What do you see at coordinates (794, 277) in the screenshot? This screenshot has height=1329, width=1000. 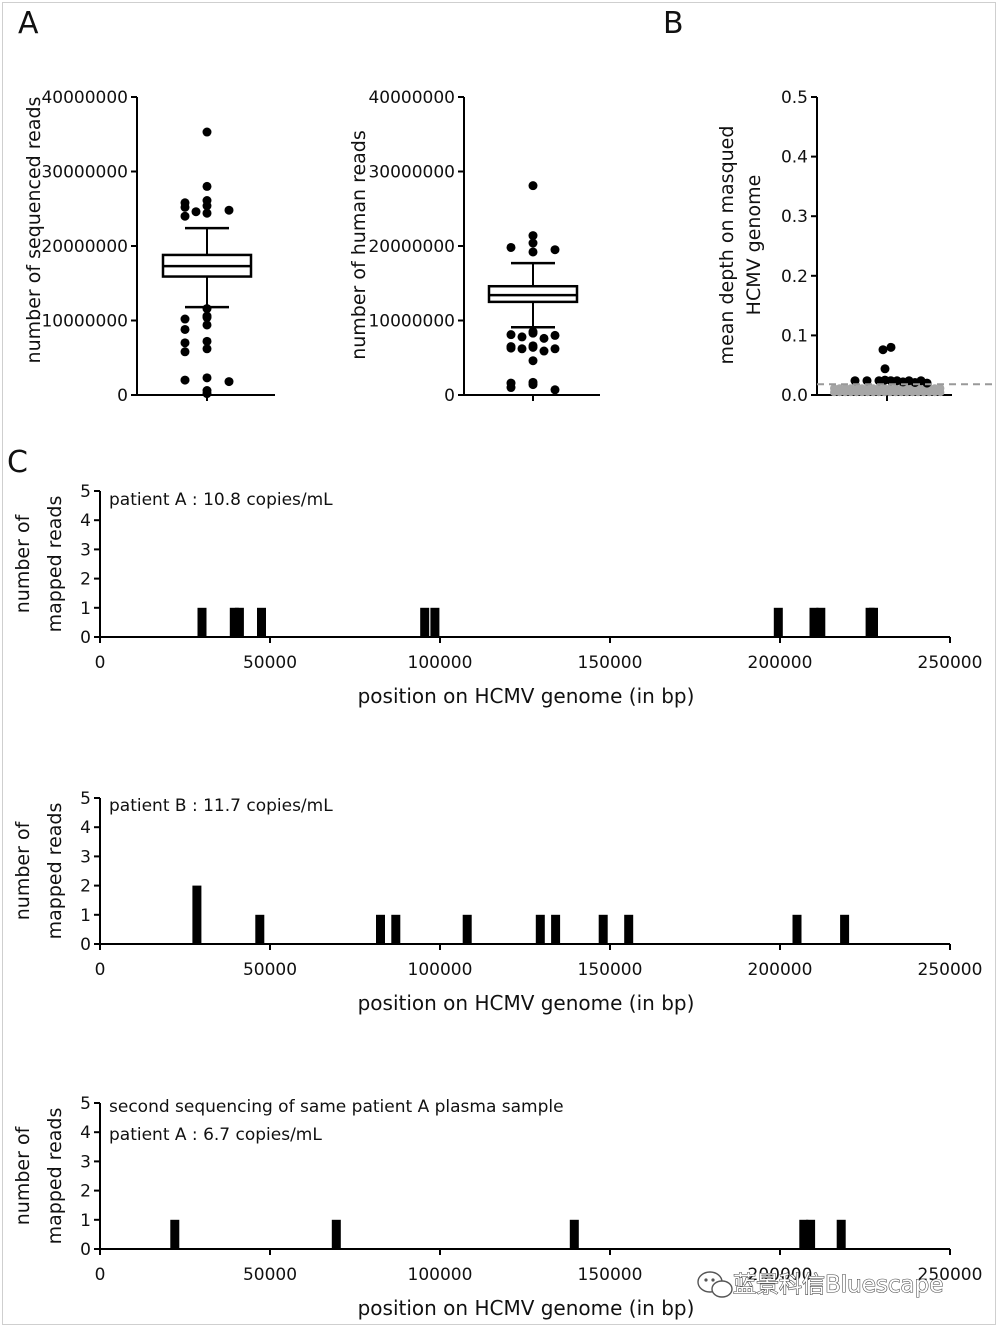 I see `y-tick-label: 0.2` at bounding box center [794, 277].